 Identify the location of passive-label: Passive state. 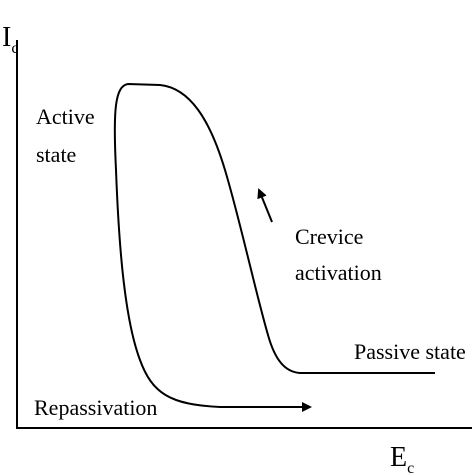
(410, 351).